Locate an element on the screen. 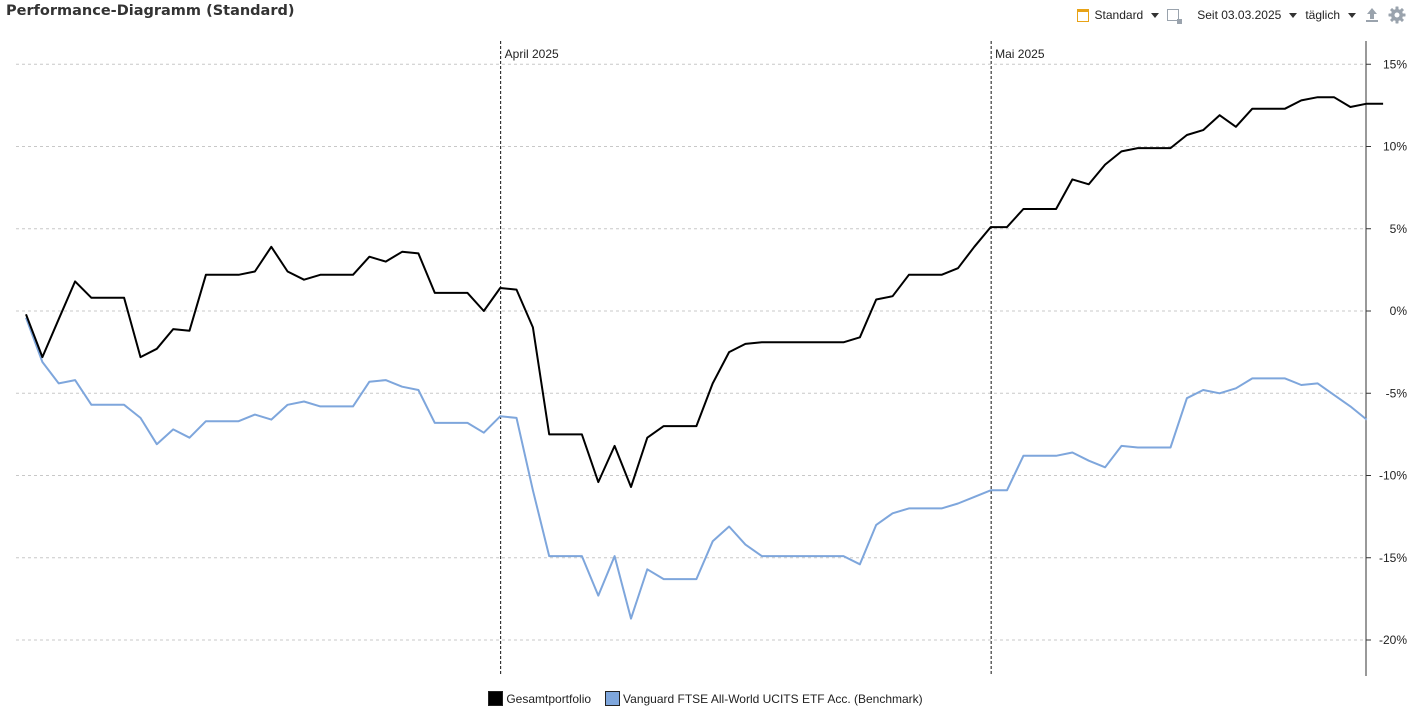 The height and width of the screenshot is (718, 1411). y-tick-label: -20% is located at coordinates (1393, 640).